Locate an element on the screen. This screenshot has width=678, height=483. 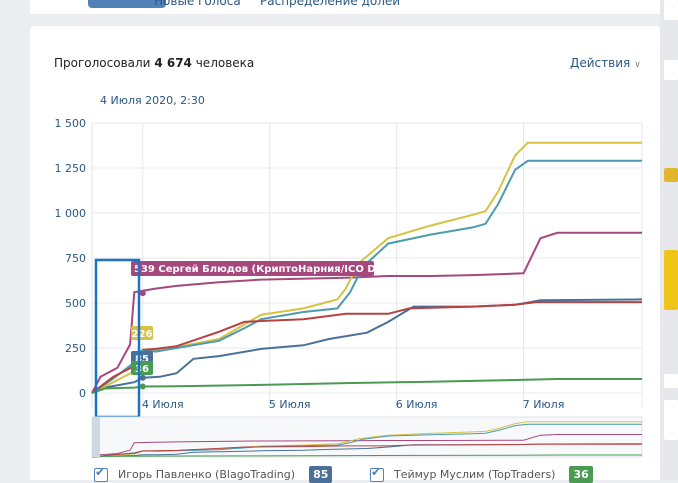
y-tick-label: 1 000 is located at coordinates (71, 213).